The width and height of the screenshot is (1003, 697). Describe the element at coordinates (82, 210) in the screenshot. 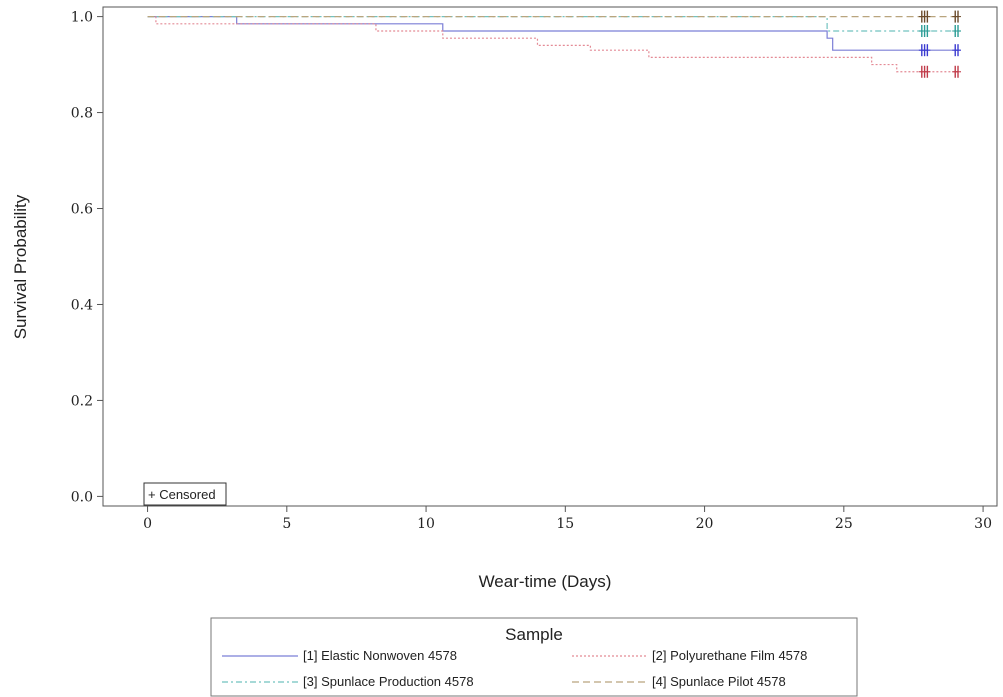

I see `y-tick-label: 0.6` at that location.